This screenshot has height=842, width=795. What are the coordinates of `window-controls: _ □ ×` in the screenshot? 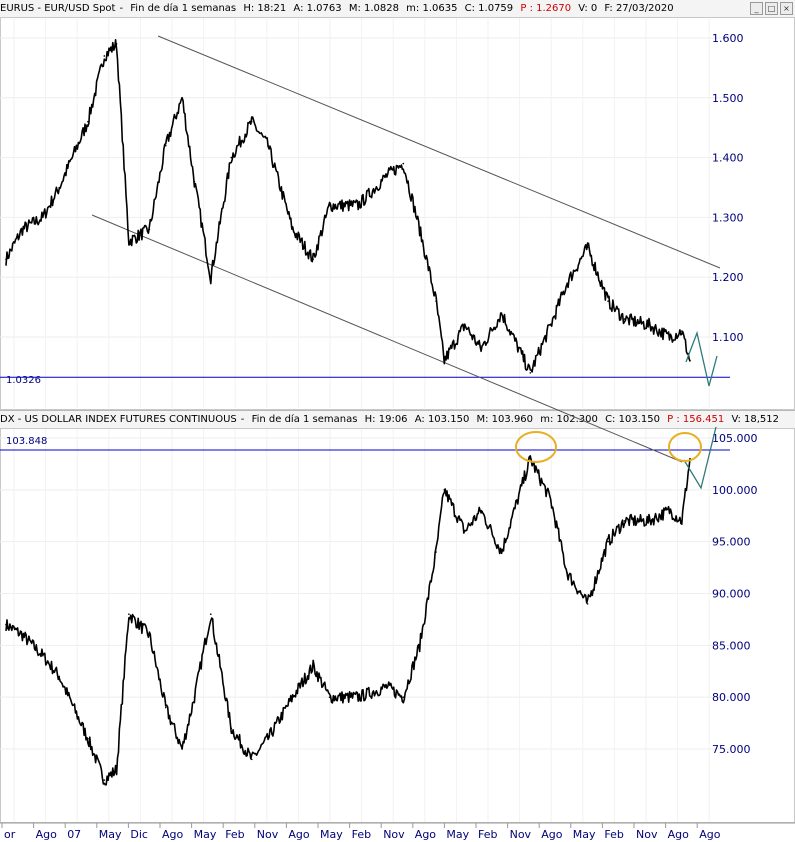 It's located at (771, 8).